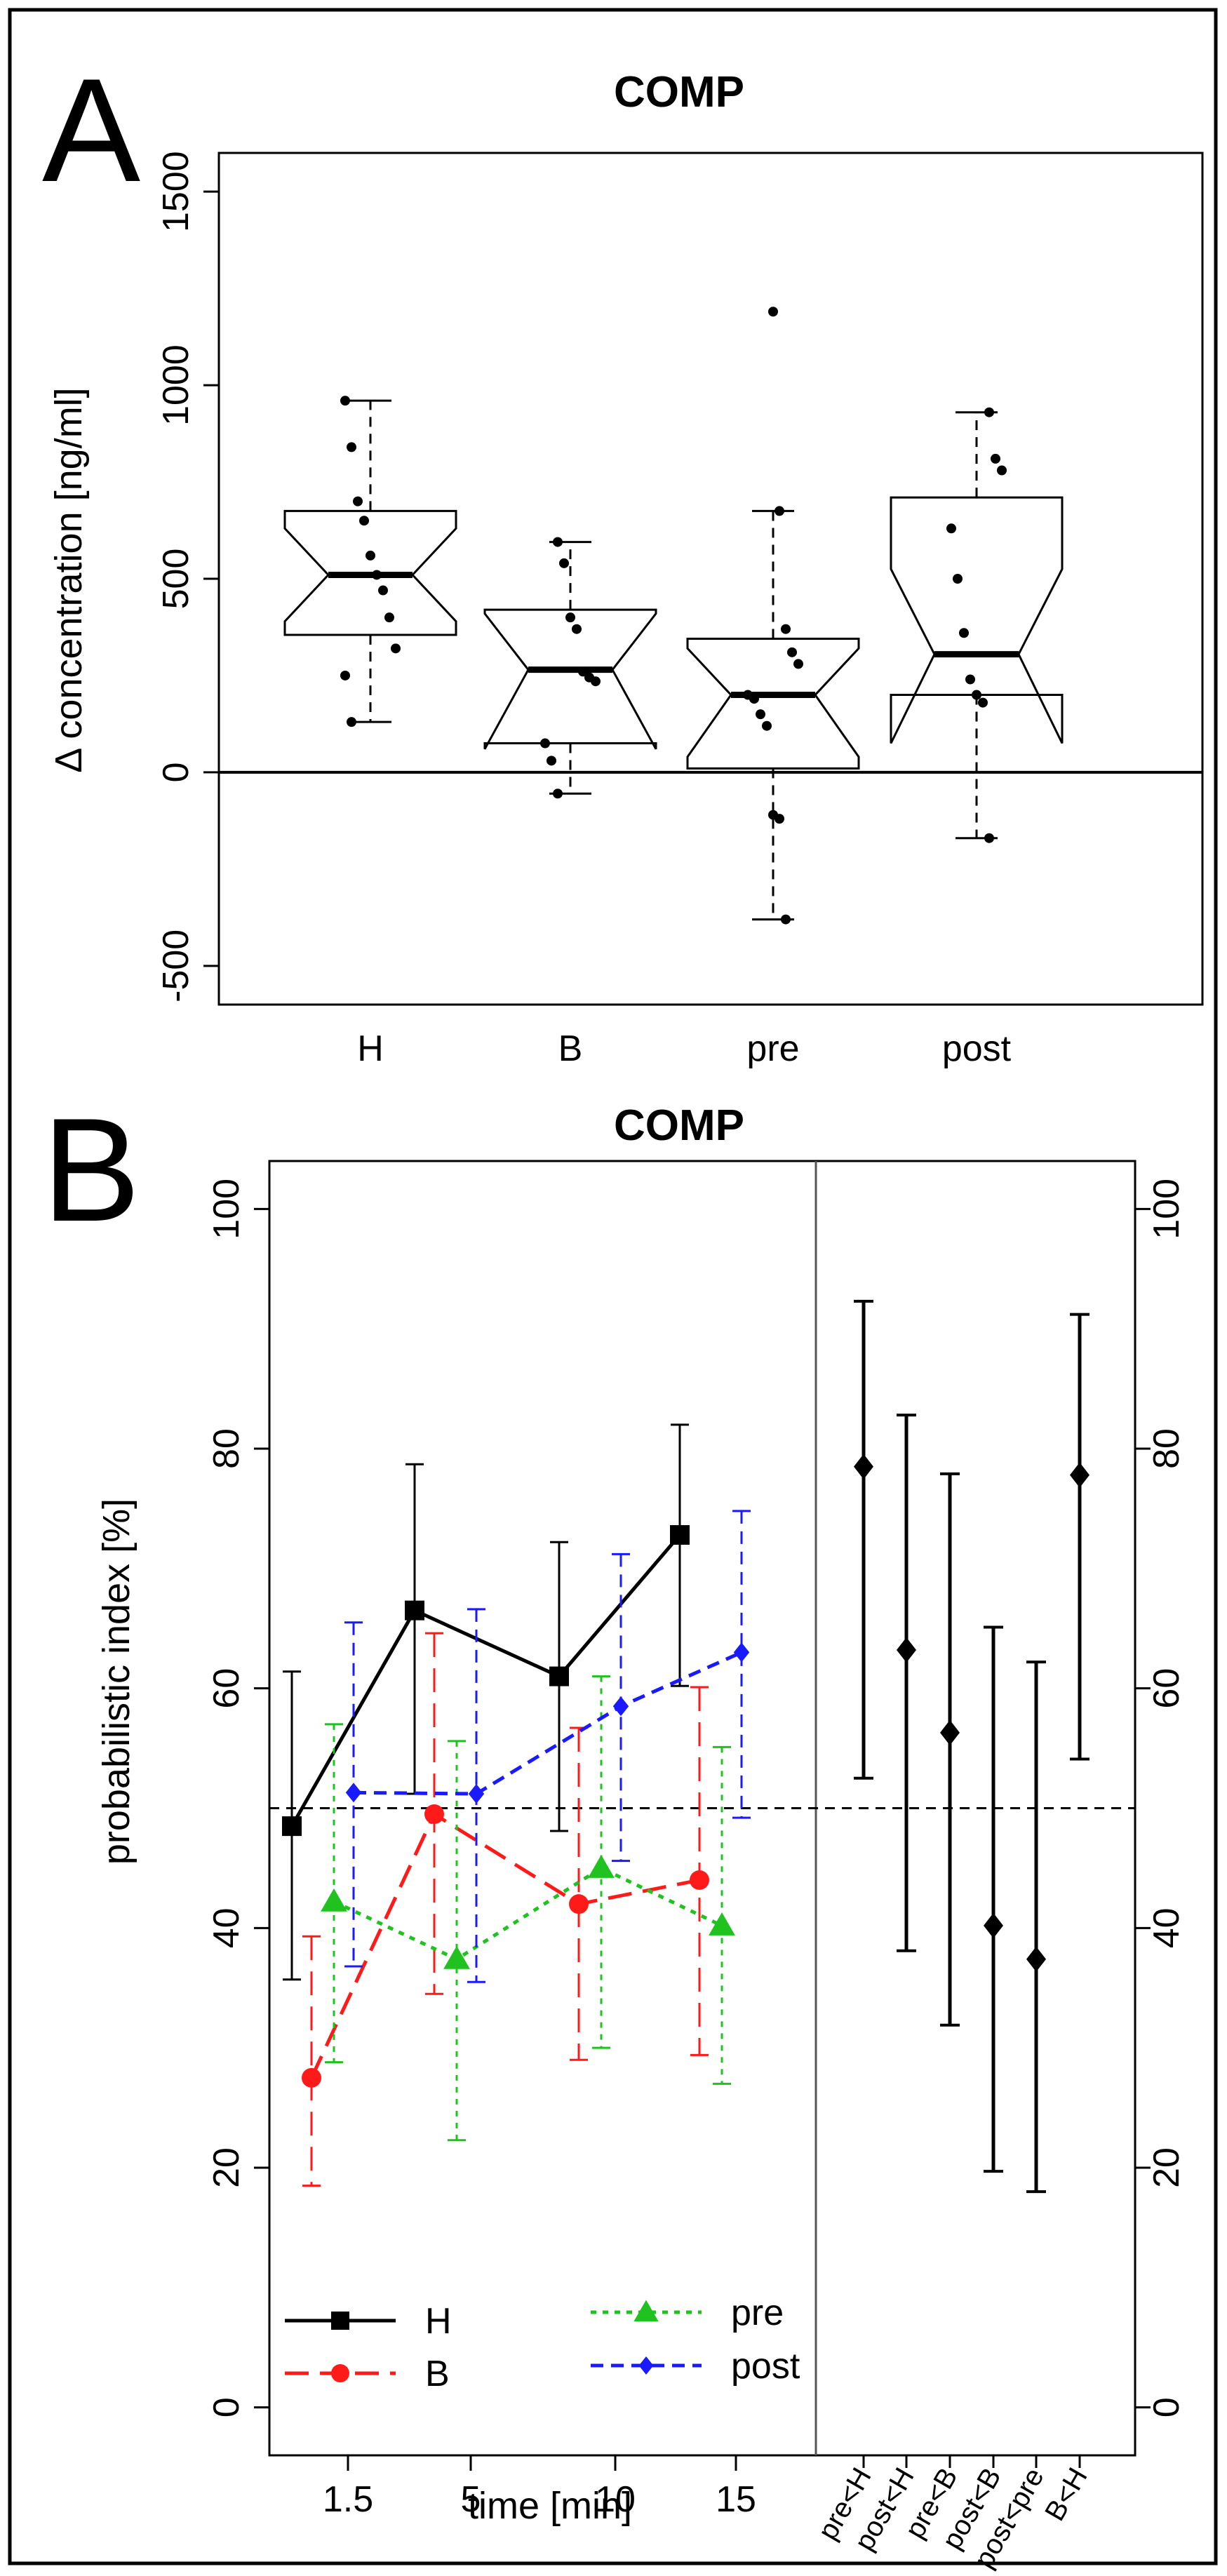  Describe the element at coordinates (766, 2366) in the screenshot. I see `legend-label-post: post` at that location.